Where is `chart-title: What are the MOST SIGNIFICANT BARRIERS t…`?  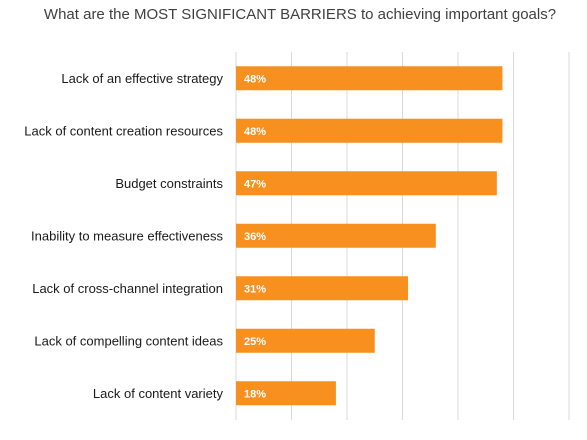 chart-title: What are the MOST SIGNIFICANT BARRIERS t… is located at coordinates (300, 14).